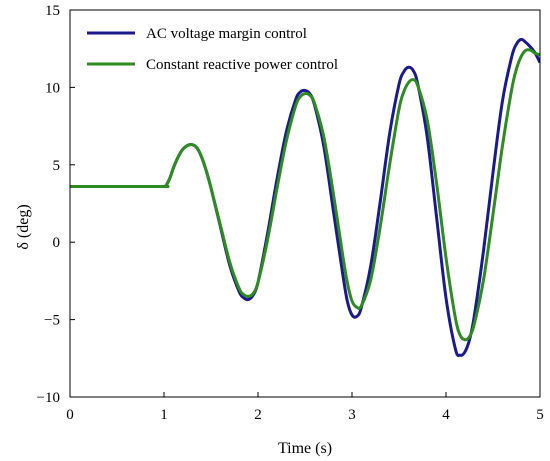  Describe the element at coordinates (57, 243) in the screenshot. I see `y-tick-label: 0` at that location.